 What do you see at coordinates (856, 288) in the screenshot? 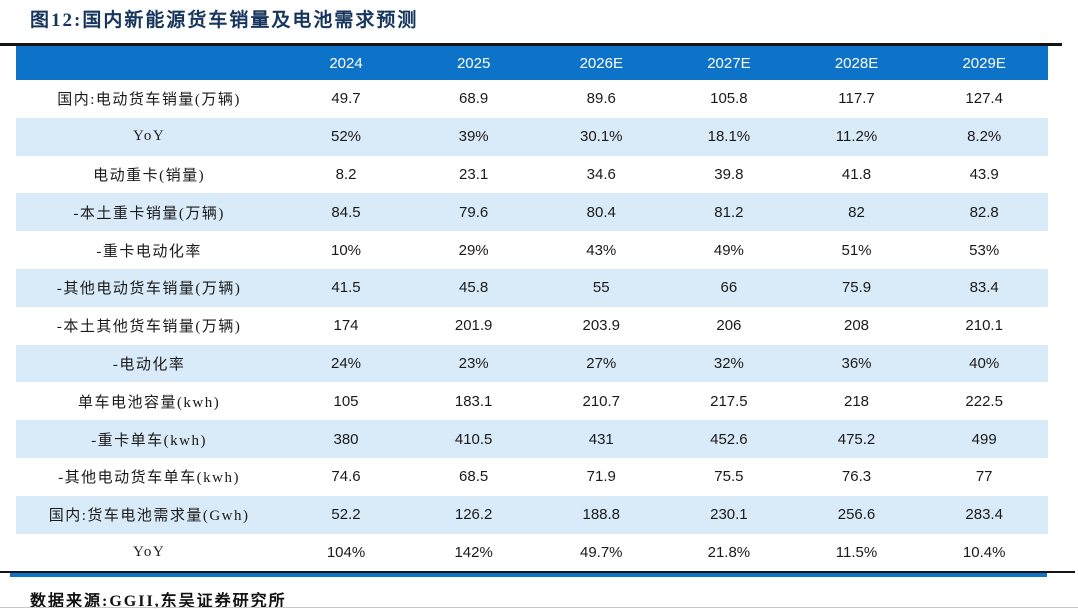
I see `cell-value: 75.9` at bounding box center [856, 288].